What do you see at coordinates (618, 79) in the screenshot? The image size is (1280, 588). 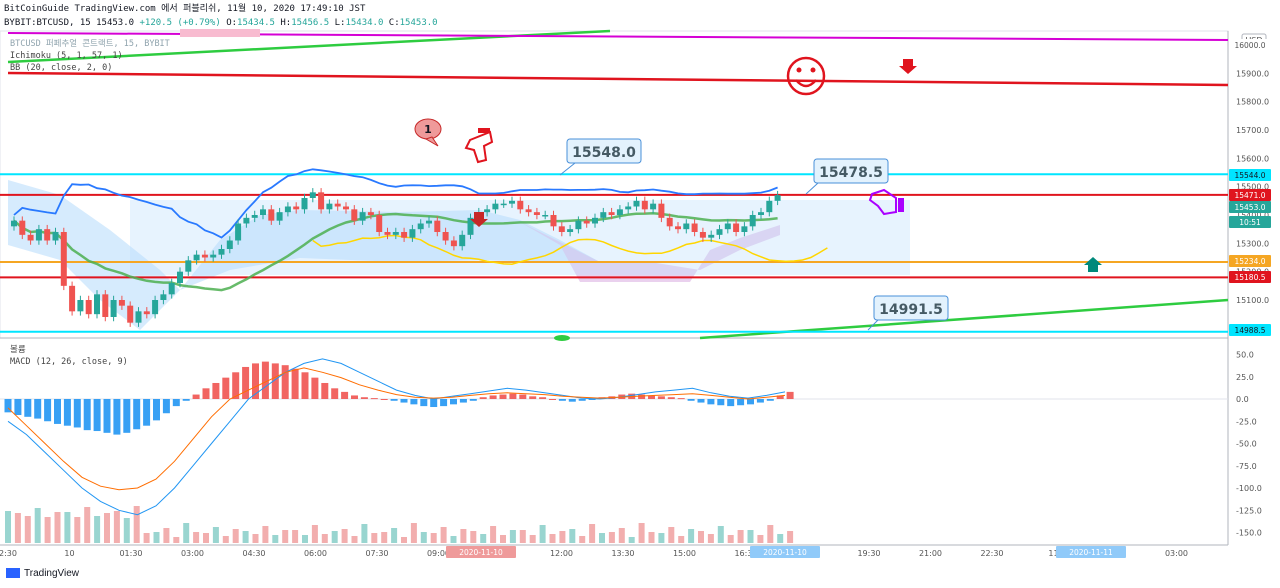 I see `trend-line-red` at bounding box center [618, 79].